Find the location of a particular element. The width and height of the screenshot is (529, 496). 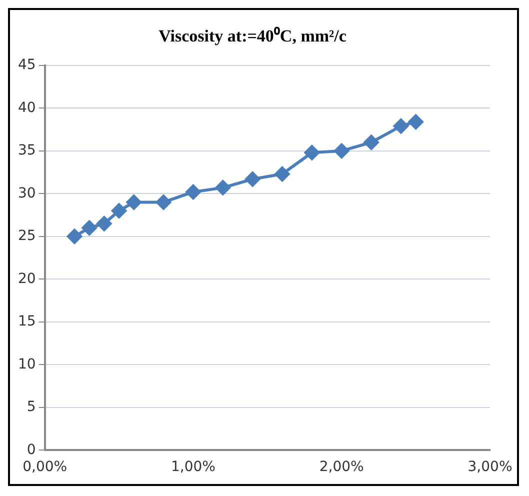

y-tick-label: 0 is located at coordinates (31, 450).